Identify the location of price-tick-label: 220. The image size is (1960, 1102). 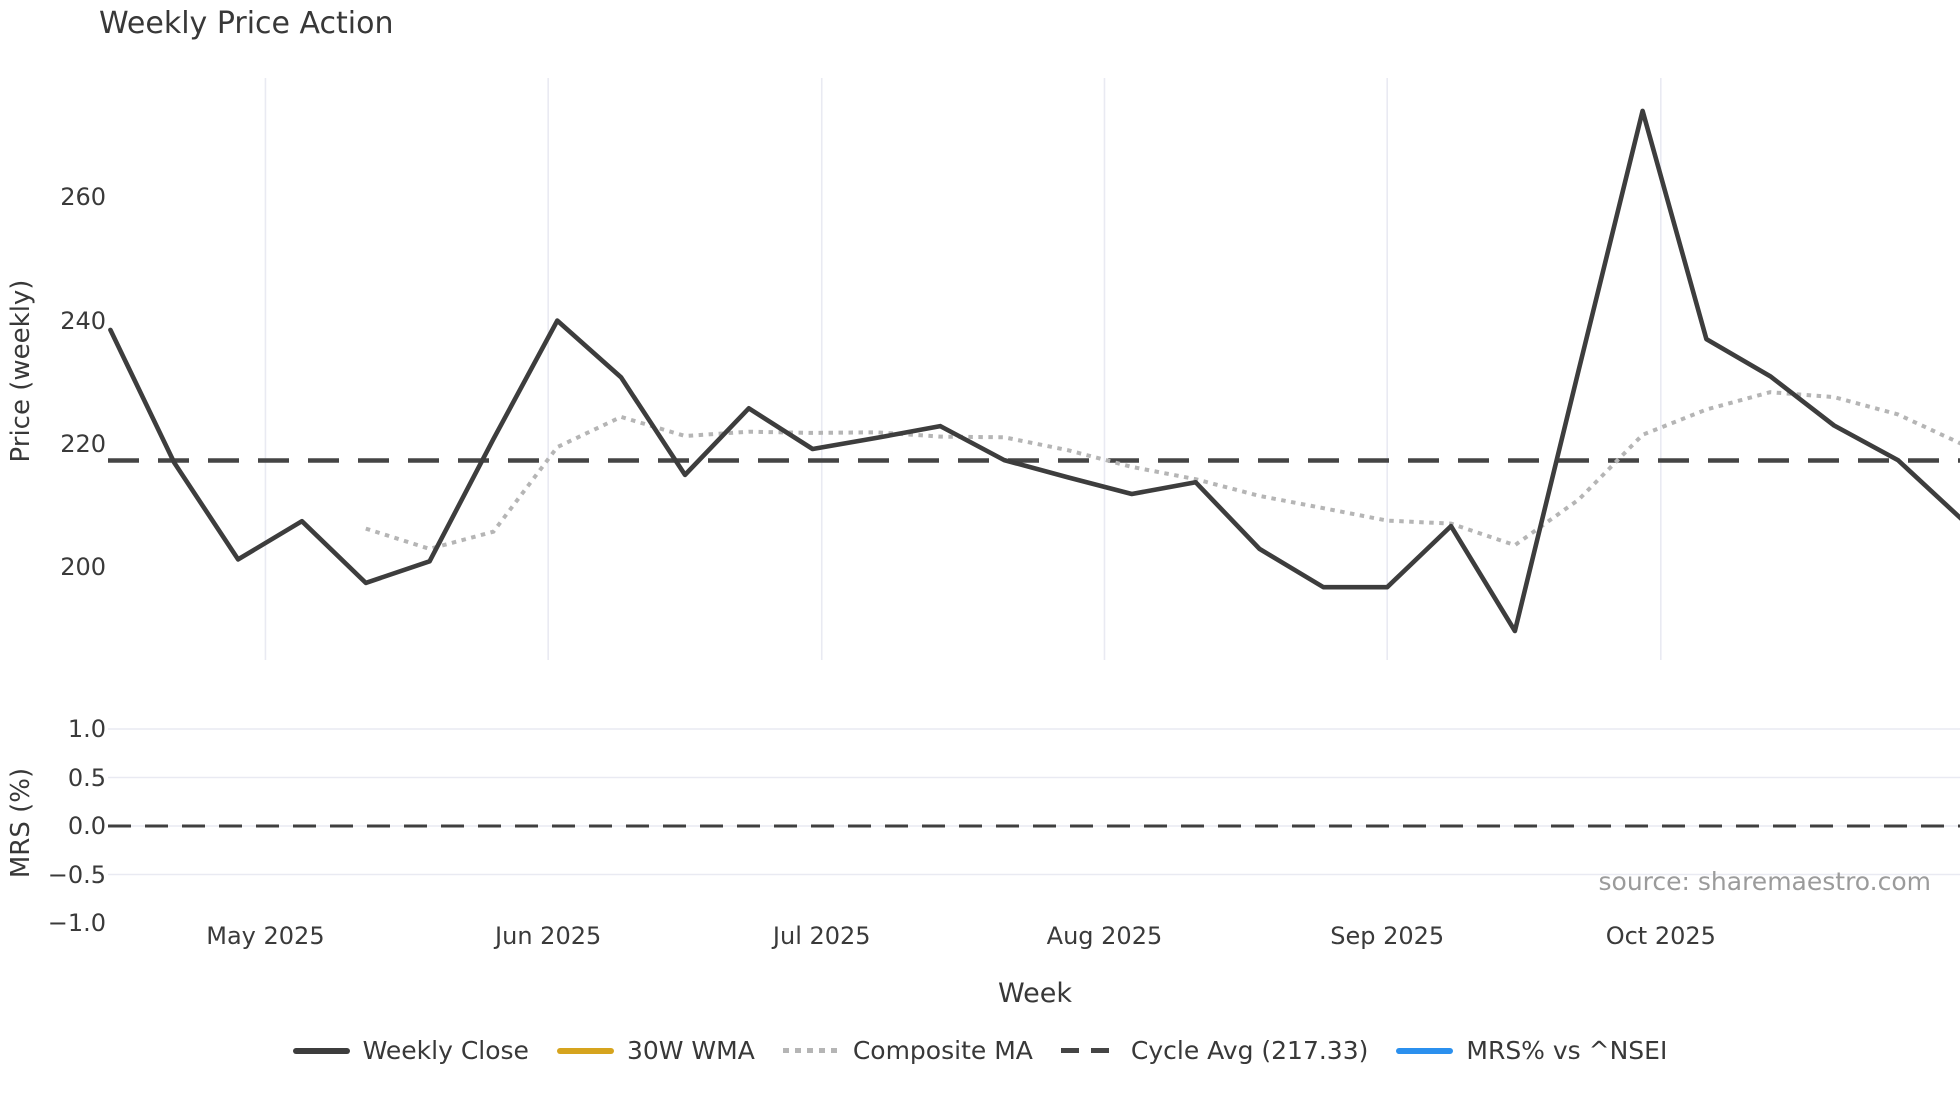
(83, 444).